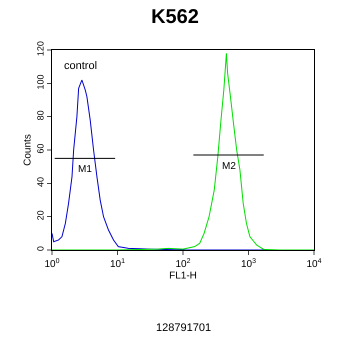 The width and height of the screenshot is (350, 350). What do you see at coordinates (40, 115) in the screenshot?
I see `y-tick-label: 80` at bounding box center [40, 115].